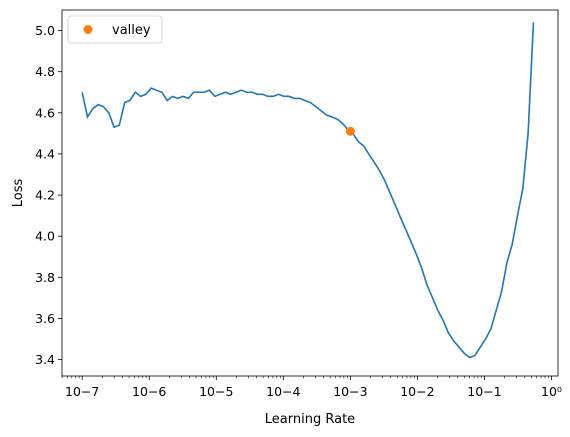 The image size is (570, 437). I want to click on x-axis-ticks: 10−7 10−6 10−5 10−4 10−3 10−2 10−1 10⁰, so click(313, 387).